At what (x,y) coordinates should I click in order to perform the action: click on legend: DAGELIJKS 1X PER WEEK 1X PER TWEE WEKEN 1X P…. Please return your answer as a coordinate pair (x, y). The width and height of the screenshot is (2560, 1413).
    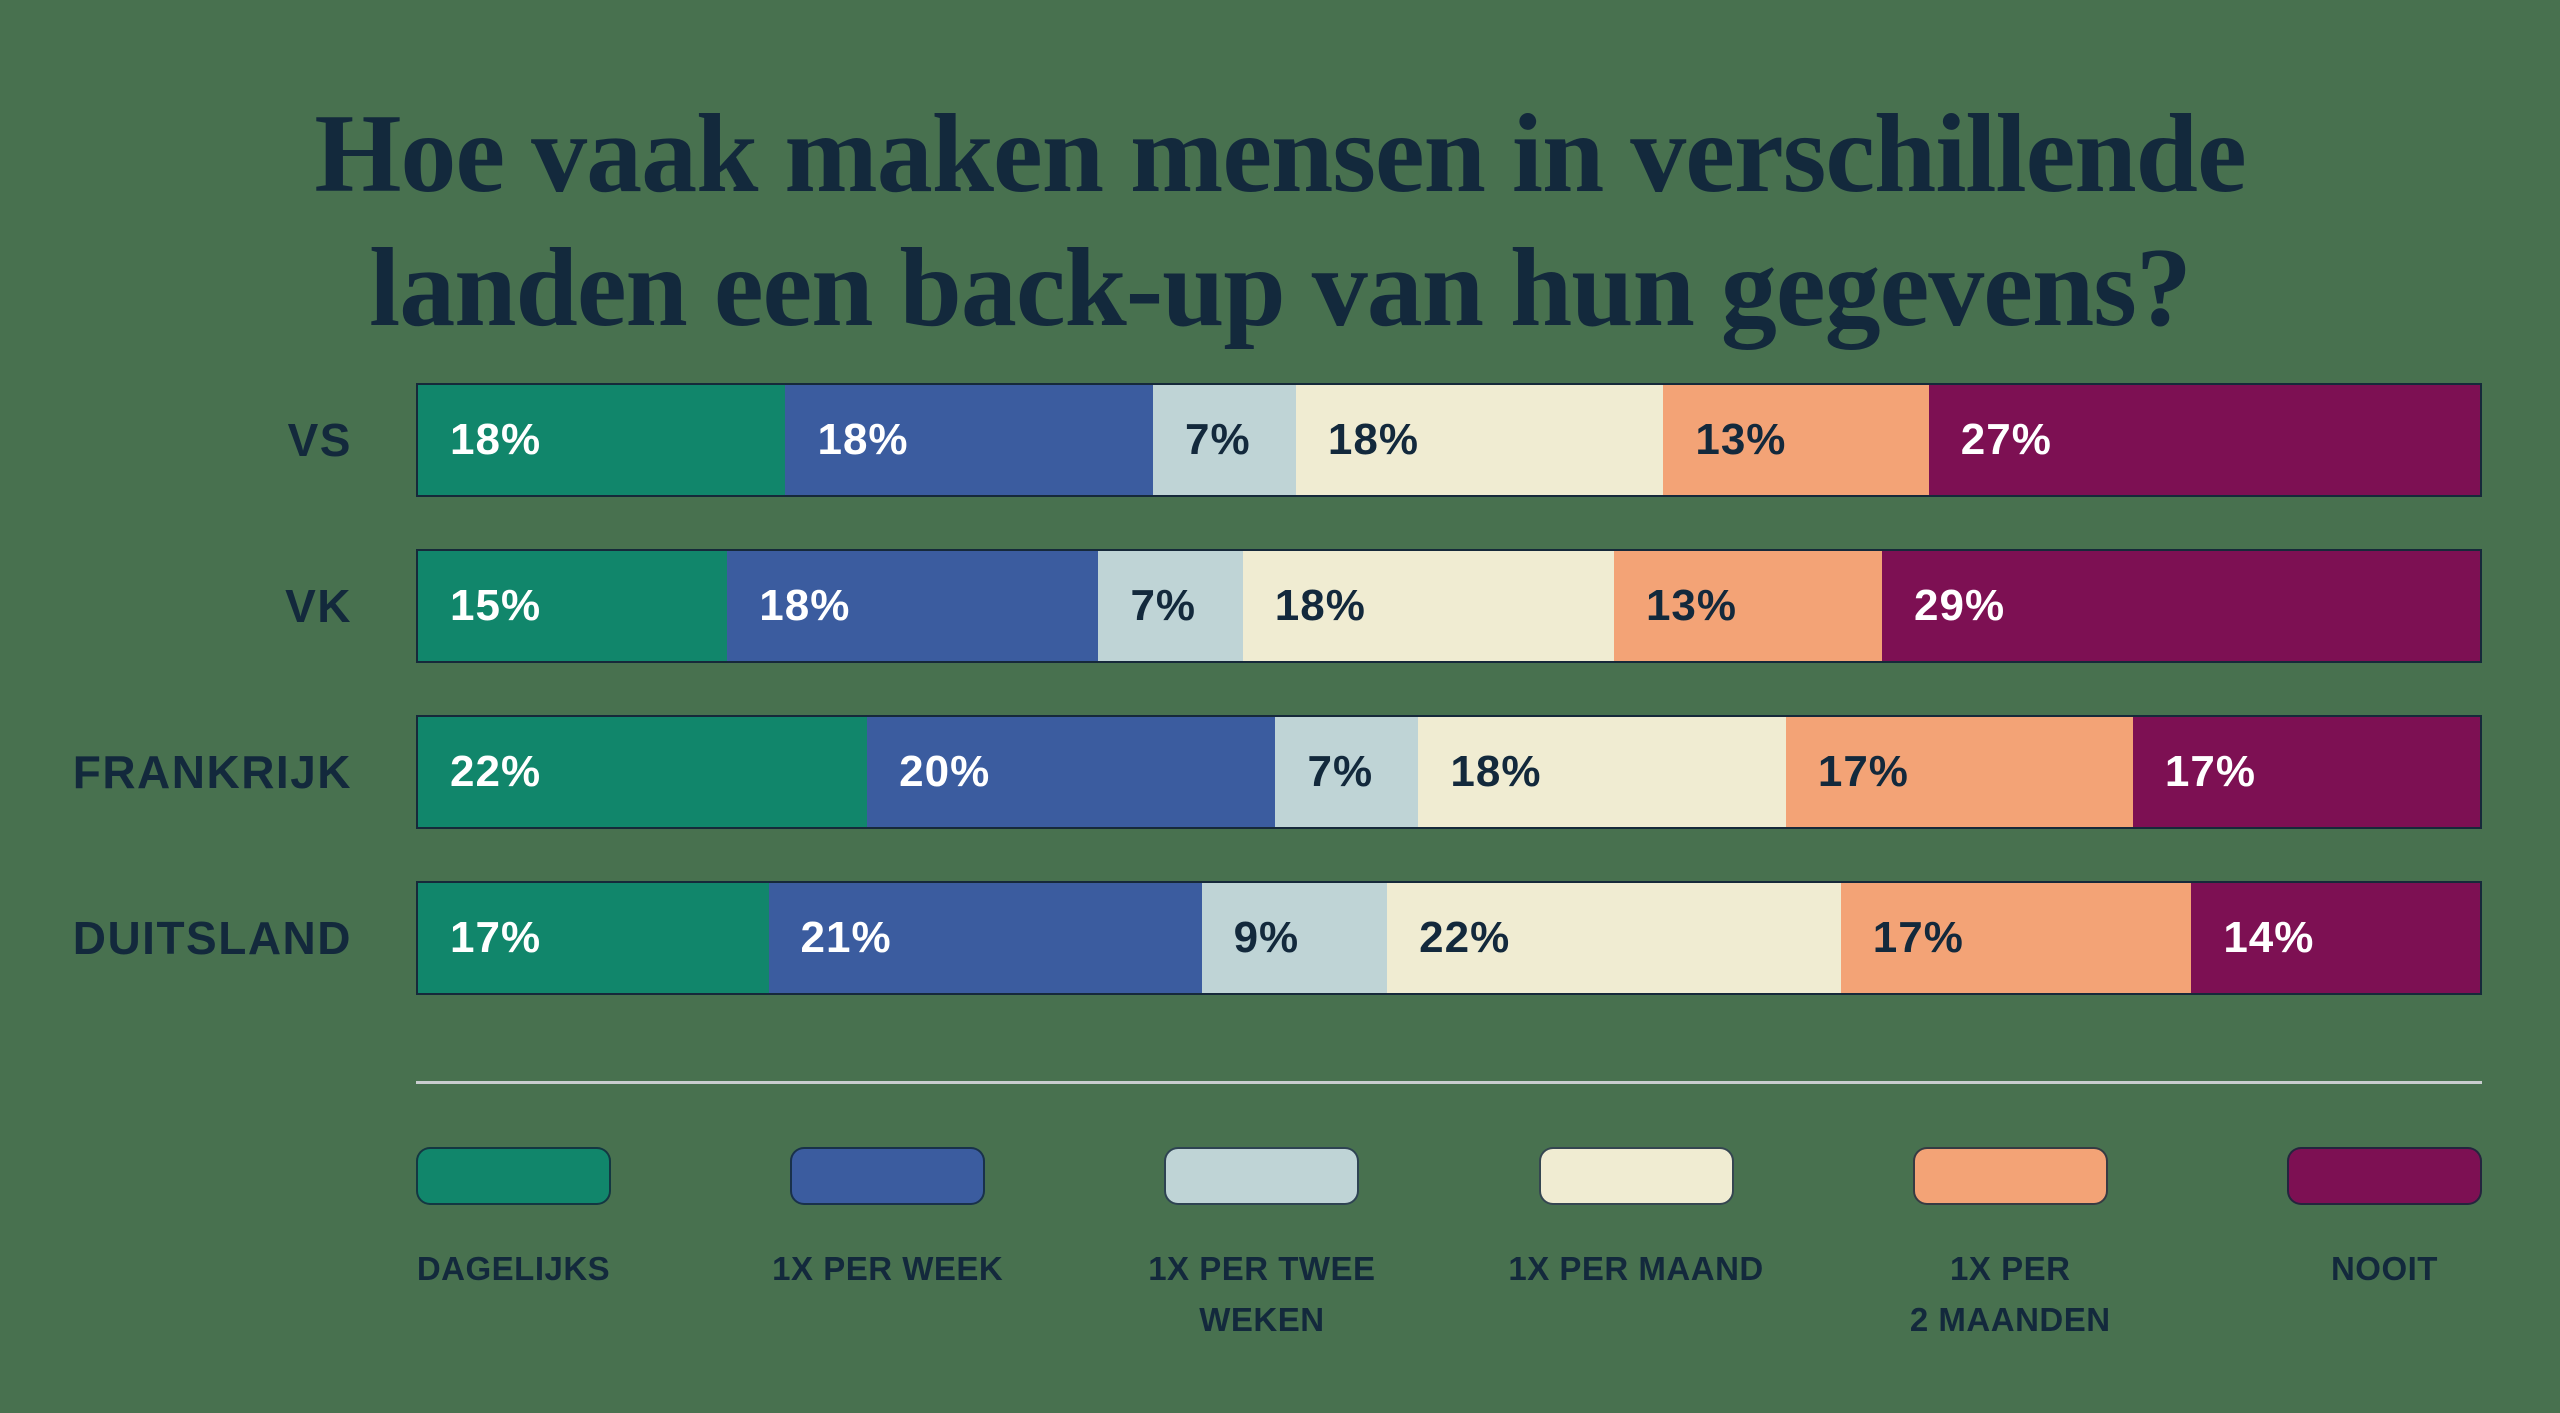
    Looking at the image, I should click on (1449, 1246).